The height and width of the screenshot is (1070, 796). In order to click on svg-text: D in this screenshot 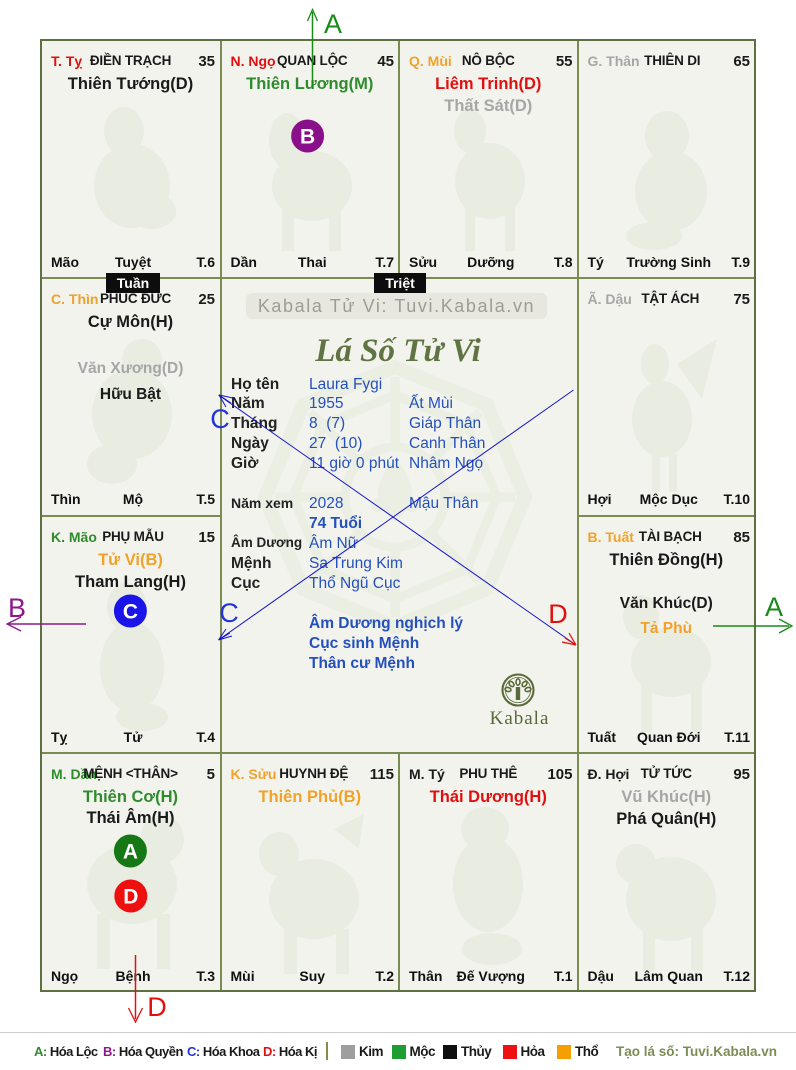, I will do `click(157, 1007)`.